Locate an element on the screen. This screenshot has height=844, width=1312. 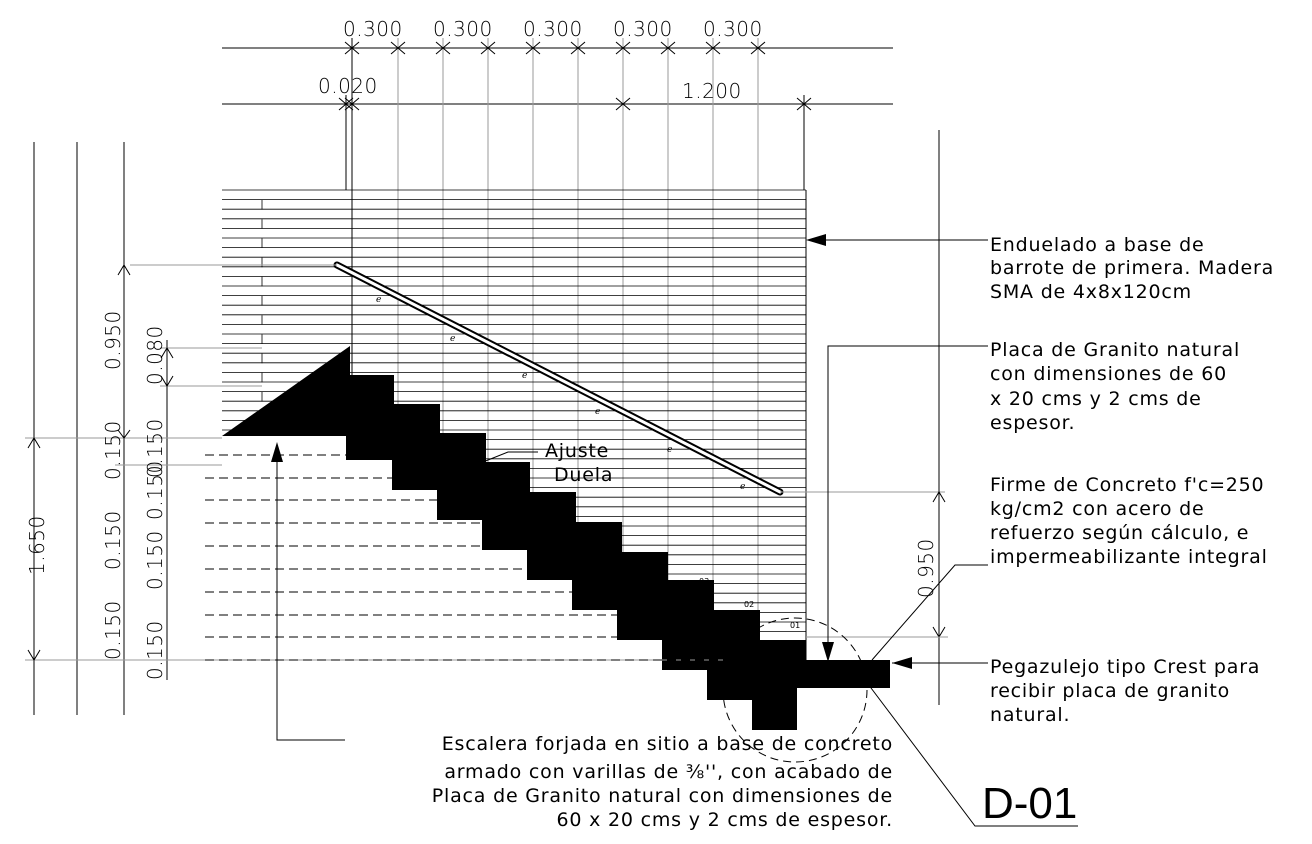
note-line: con dimensiones de 60 is located at coordinates (1108, 374).